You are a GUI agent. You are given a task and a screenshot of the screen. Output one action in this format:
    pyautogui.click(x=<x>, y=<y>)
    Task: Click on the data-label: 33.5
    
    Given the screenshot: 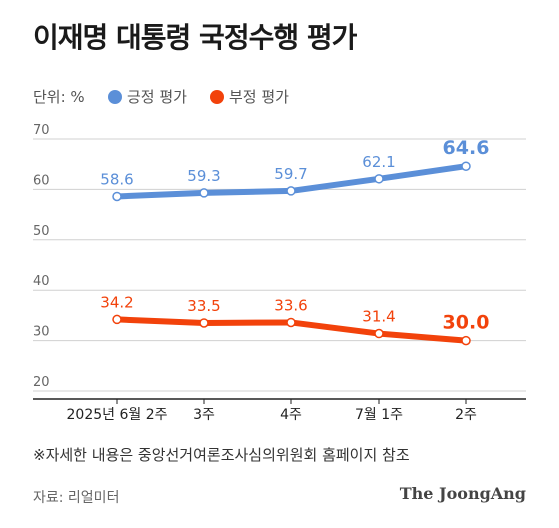 What is the action you would take?
    pyautogui.click(x=203, y=306)
    